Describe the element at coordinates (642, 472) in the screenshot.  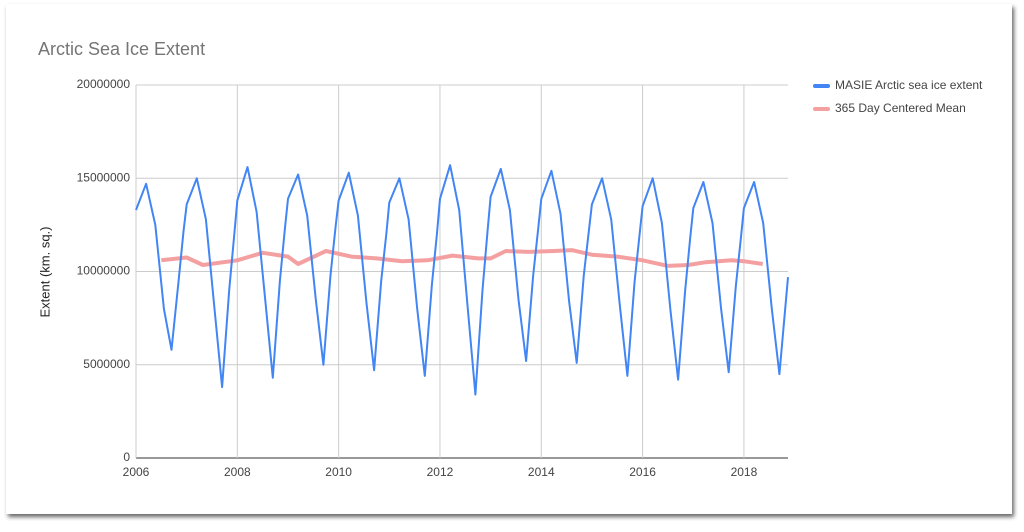
I see `x-tick-label: 2016` at that location.